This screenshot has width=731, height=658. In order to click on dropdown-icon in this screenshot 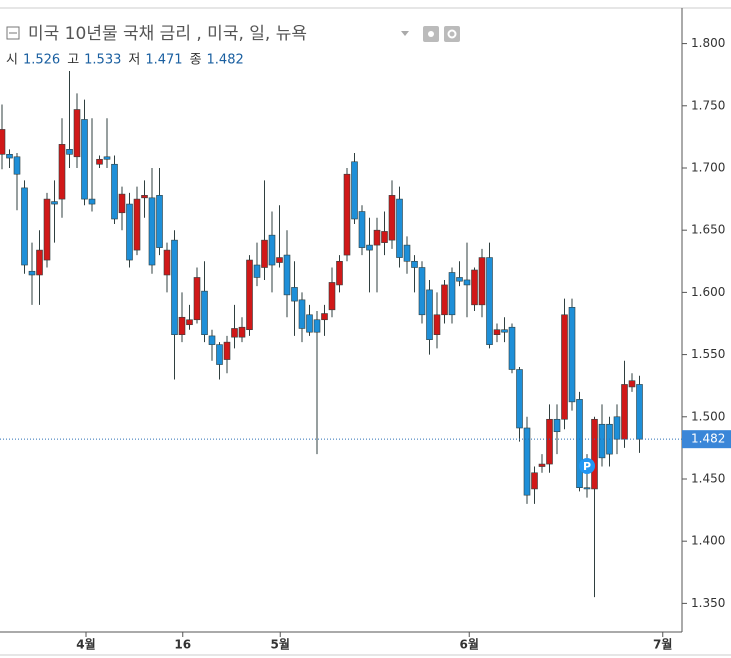, I will do `click(405, 33)`.